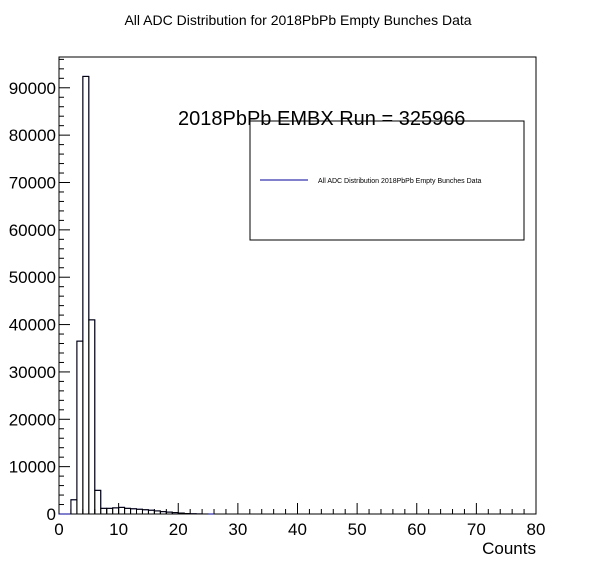 The height and width of the screenshot is (572, 596). What do you see at coordinates (32, 325) in the screenshot?
I see `y-tick-label: 40000` at bounding box center [32, 325].